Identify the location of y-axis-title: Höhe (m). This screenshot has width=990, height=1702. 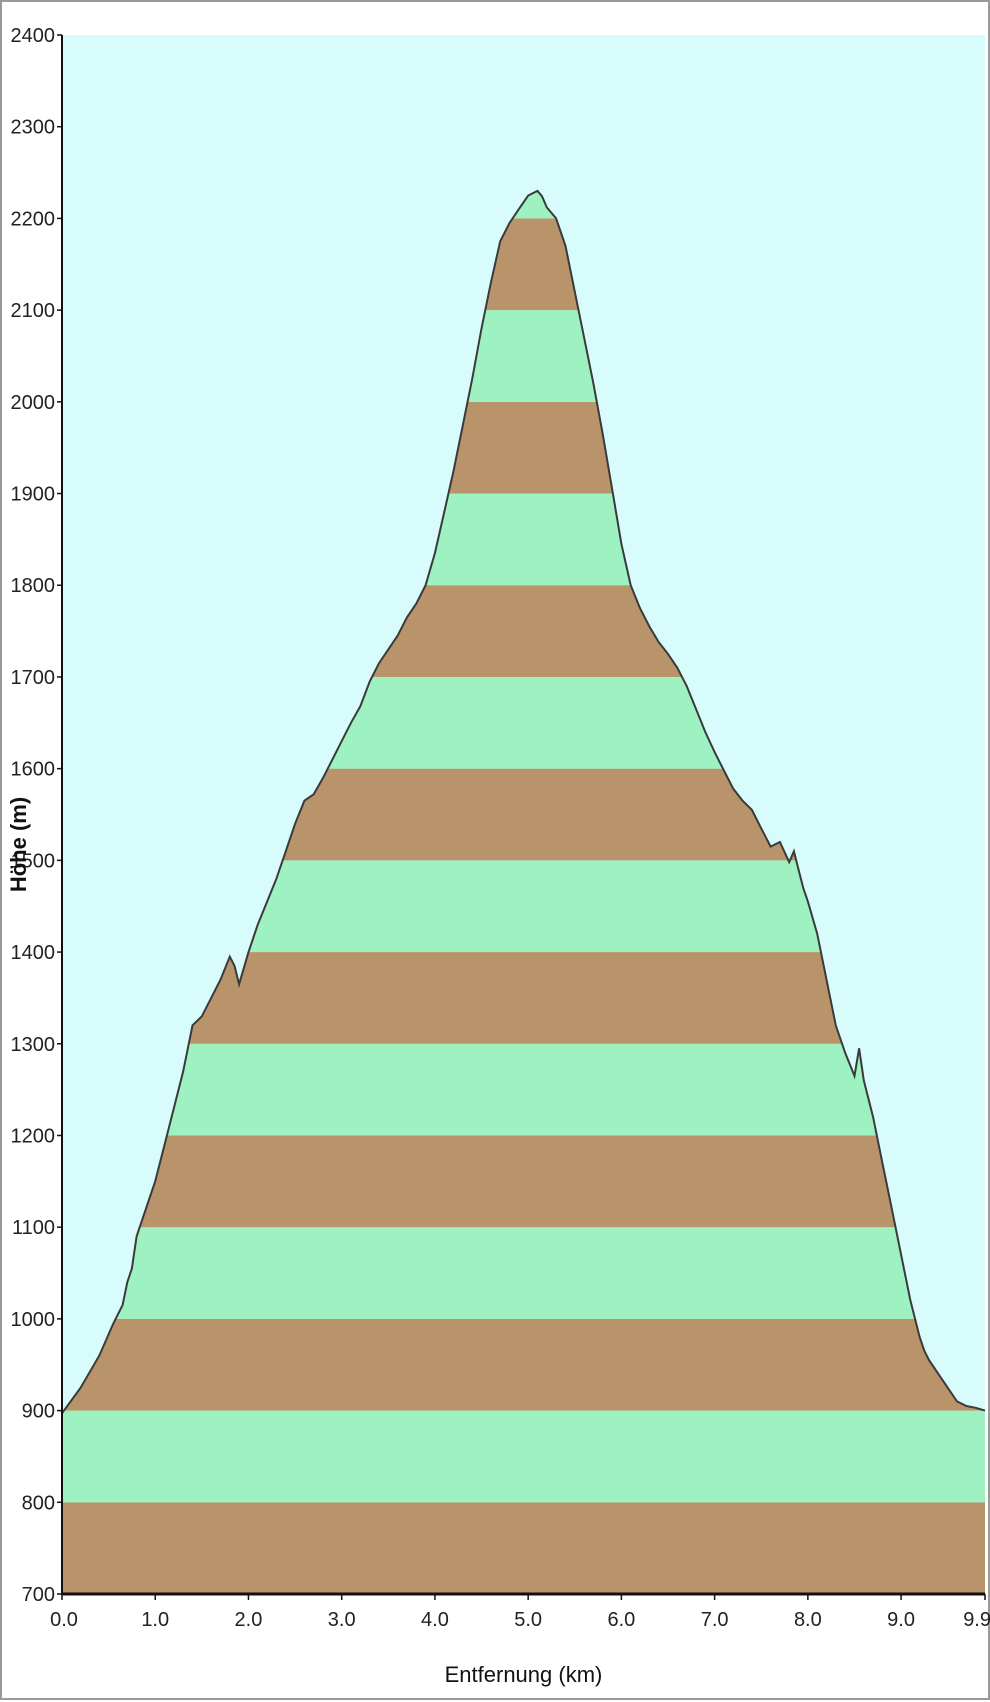
(18, 844).